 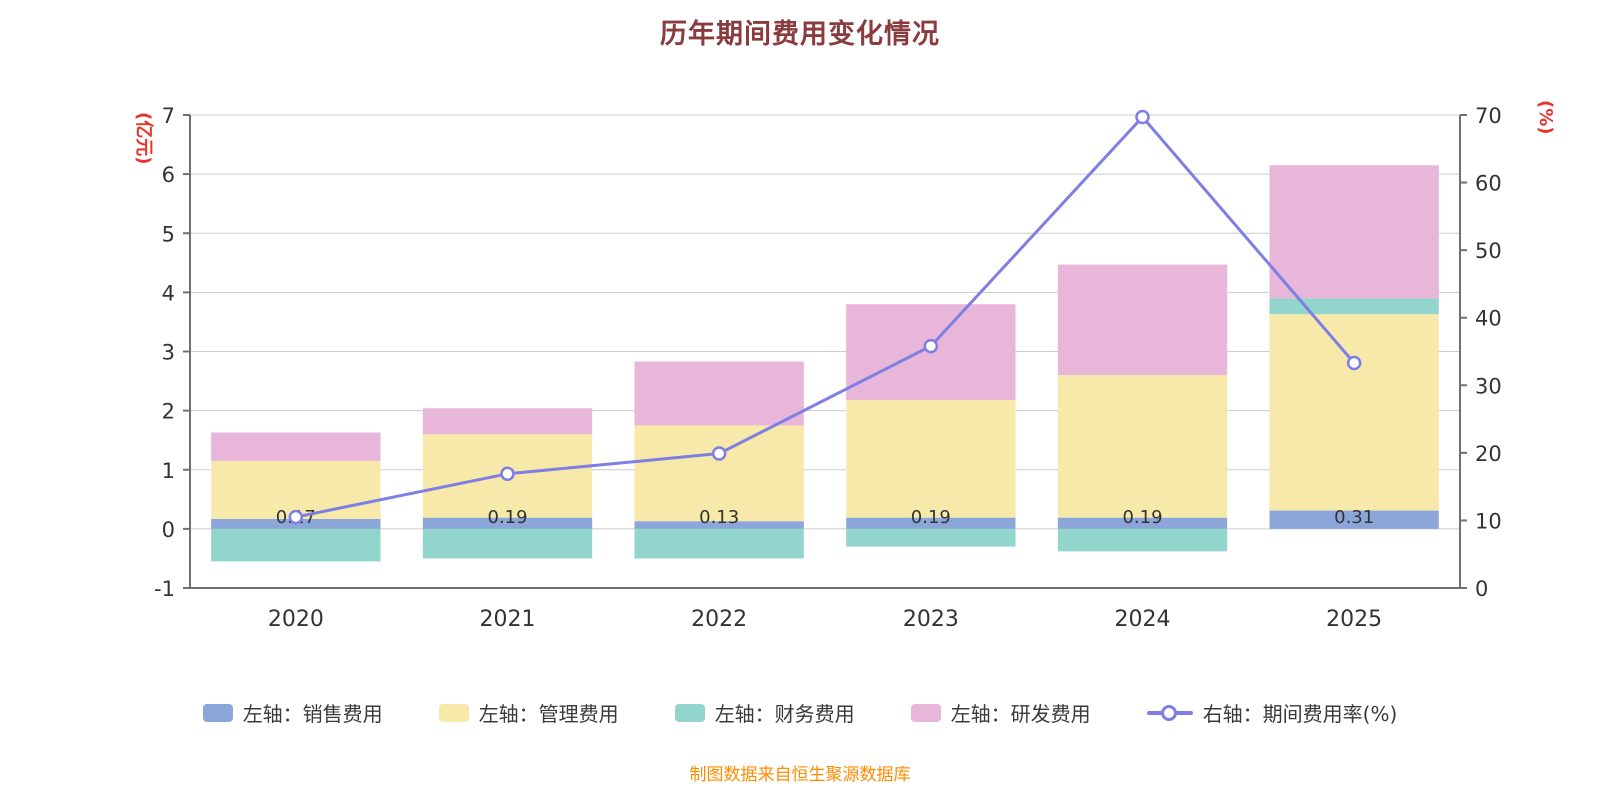 I want to click on legend-item: 左轴：财务费用, so click(x=764, y=712).